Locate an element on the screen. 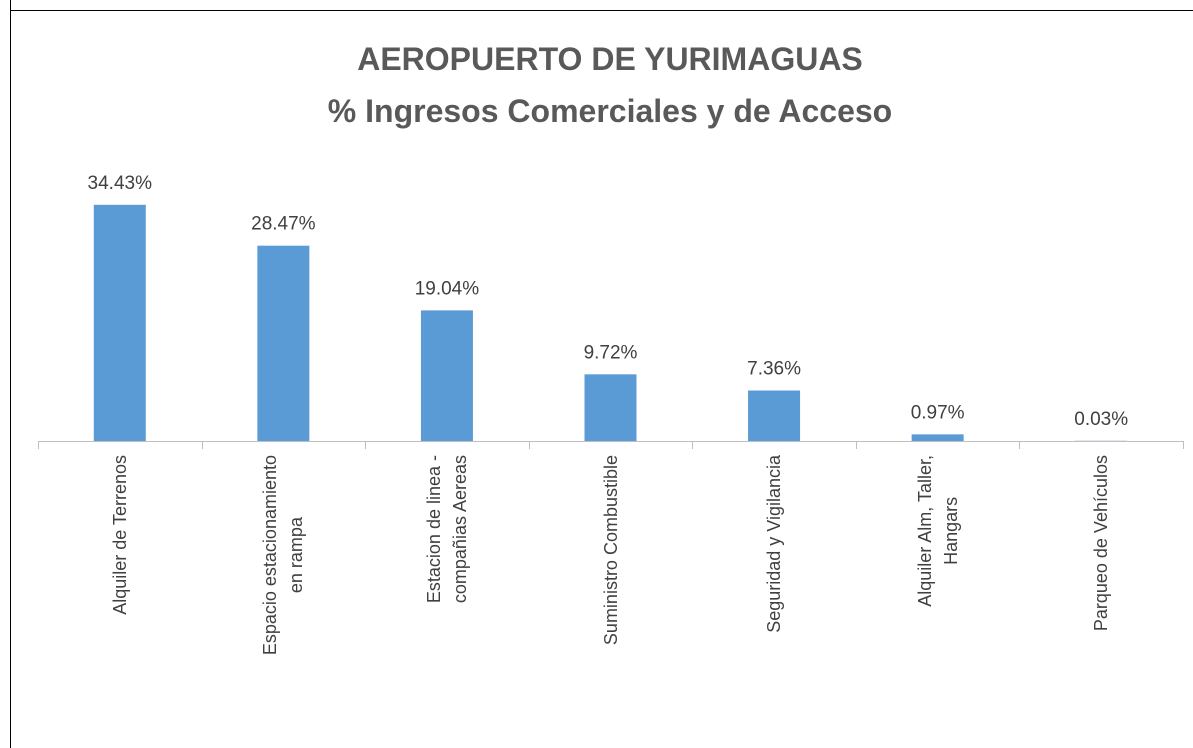 The image size is (1193, 748). data-label: 19.04% is located at coordinates (447, 288).